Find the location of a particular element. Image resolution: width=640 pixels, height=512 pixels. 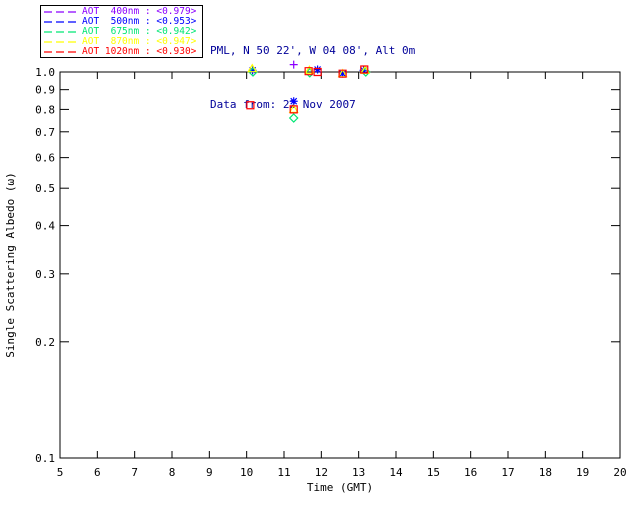

y-tick-label: 0.1 is located at coordinates (45, 458).